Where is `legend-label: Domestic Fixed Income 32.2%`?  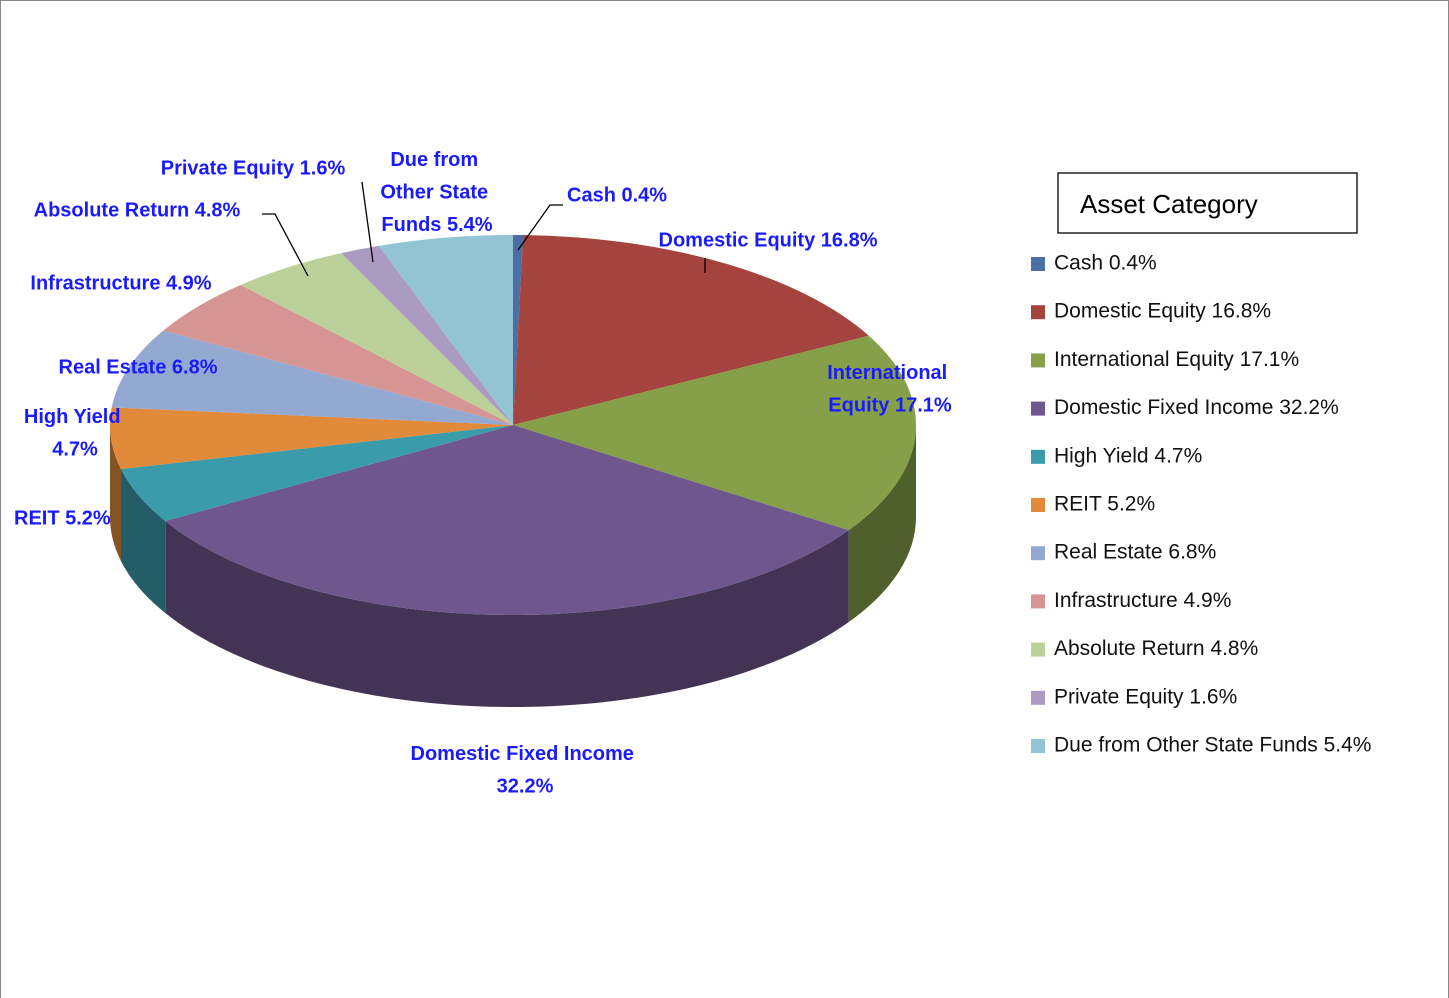
legend-label: Domestic Fixed Income 32.2% is located at coordinates (1196, 407).